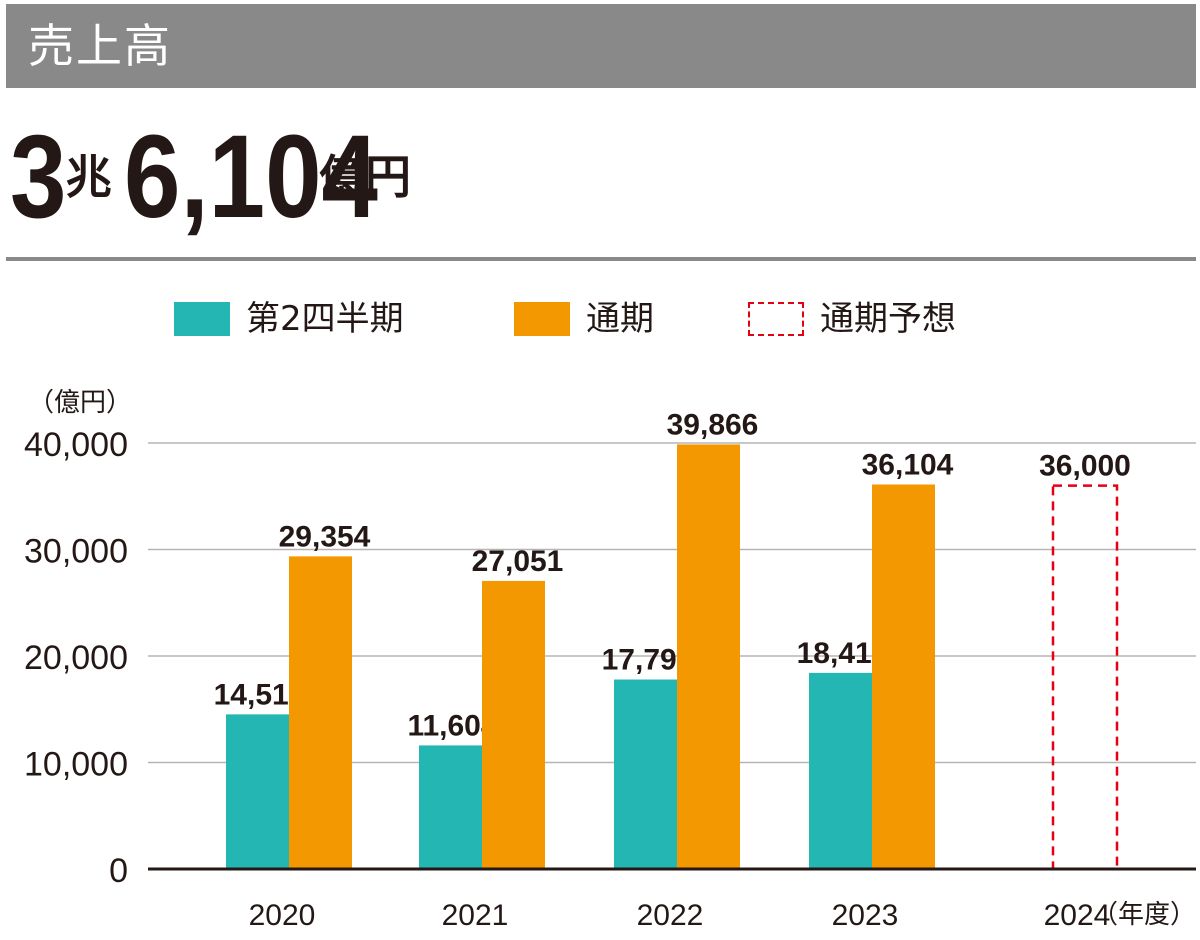 This screenshot has height=940, width=1200. What do you see at coordinates (38, 177) in the screenshot?
I see `headline-trillions: 3` at bounding box center [38, 177].